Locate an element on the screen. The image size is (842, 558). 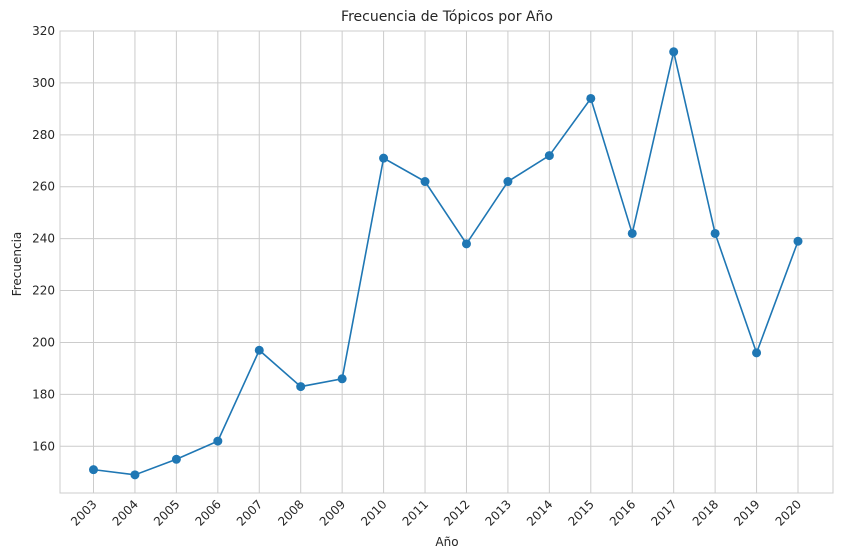
x-tick-label: 2005 is located at coordinates (166, 512).